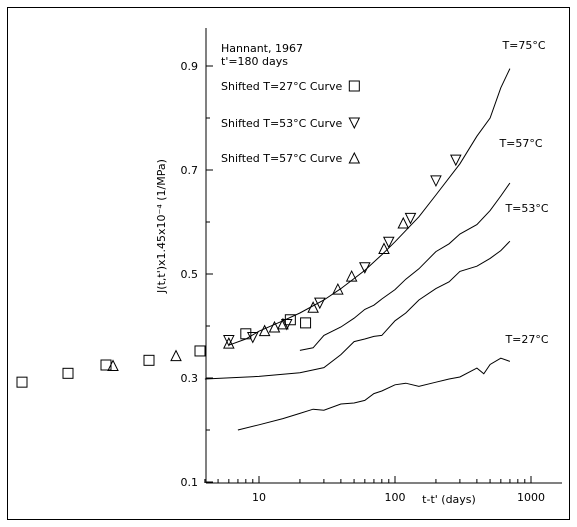  I want to click on y-tick-label: 0.9, so click(190, 66).